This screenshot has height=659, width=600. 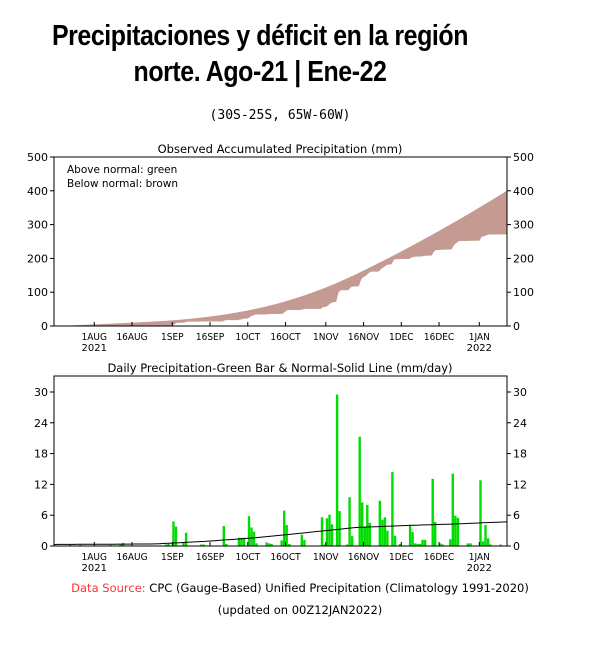 I want to click on legend-above: Above normal: green, so click(x=122, y=170).